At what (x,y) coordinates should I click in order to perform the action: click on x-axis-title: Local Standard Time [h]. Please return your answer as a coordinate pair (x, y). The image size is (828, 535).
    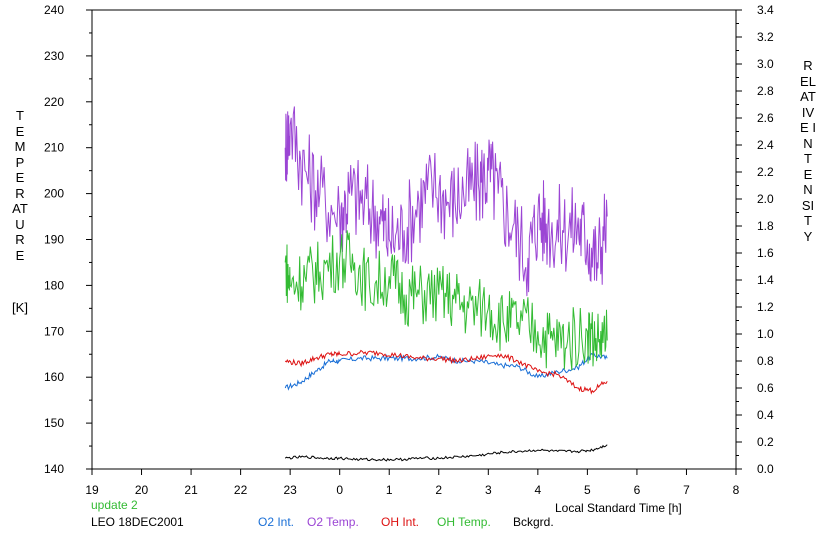
    Looking at the image, I should click on (618, 508).